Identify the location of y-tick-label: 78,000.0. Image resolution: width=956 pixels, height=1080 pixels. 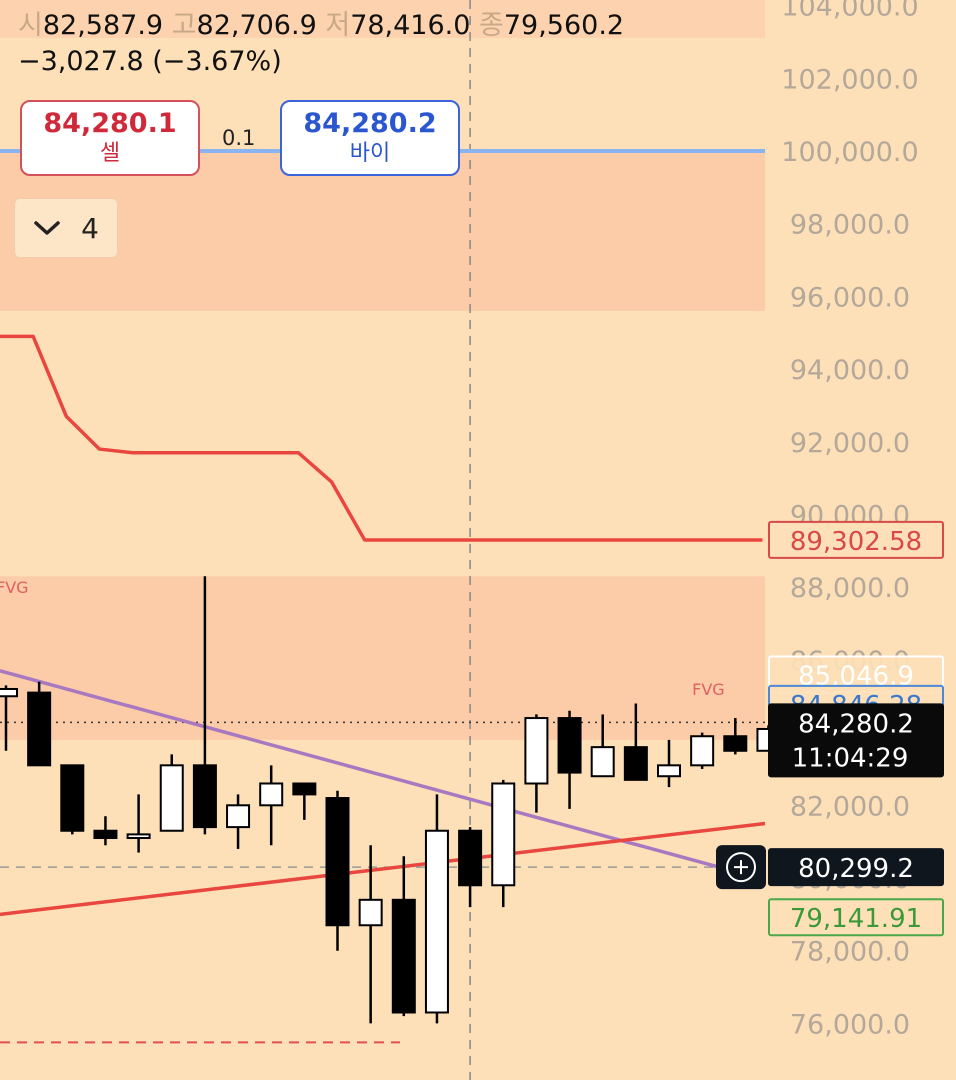
(850, 952).